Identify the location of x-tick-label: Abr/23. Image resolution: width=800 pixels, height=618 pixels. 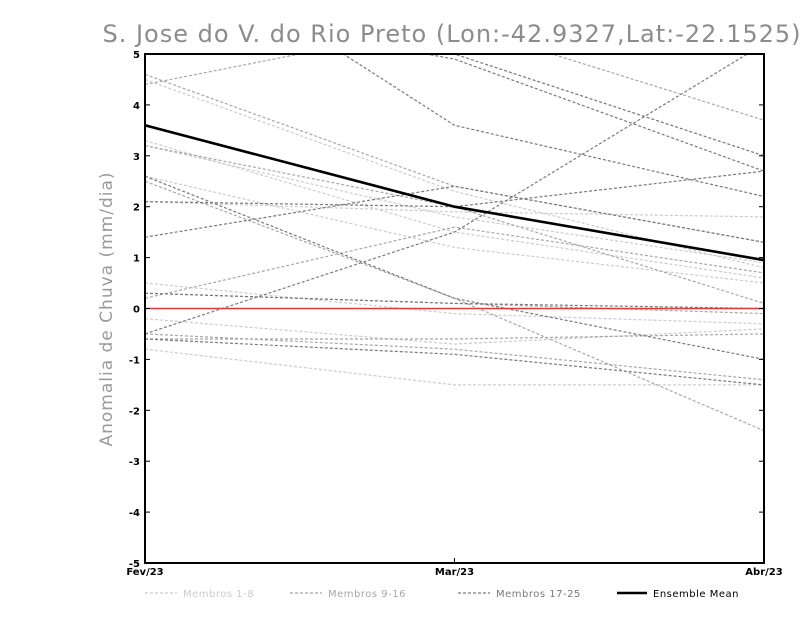
(763, 572).